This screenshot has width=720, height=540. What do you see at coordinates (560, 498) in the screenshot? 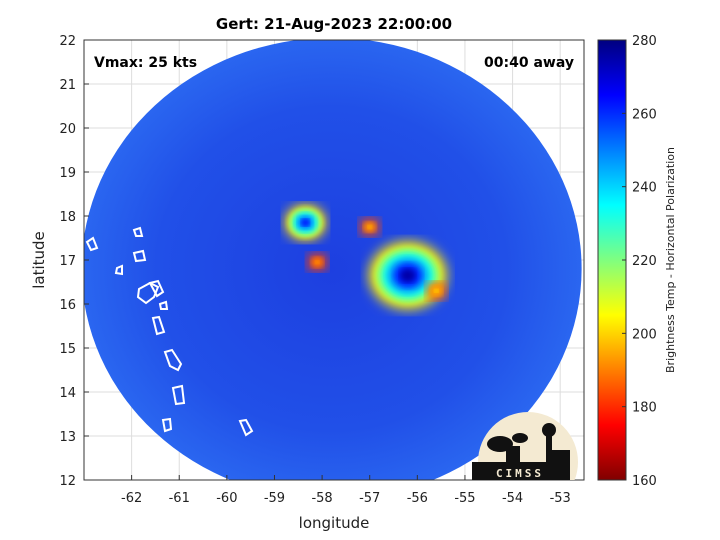
I see `x-tick-label: -53` at bounding box center [560, 498].